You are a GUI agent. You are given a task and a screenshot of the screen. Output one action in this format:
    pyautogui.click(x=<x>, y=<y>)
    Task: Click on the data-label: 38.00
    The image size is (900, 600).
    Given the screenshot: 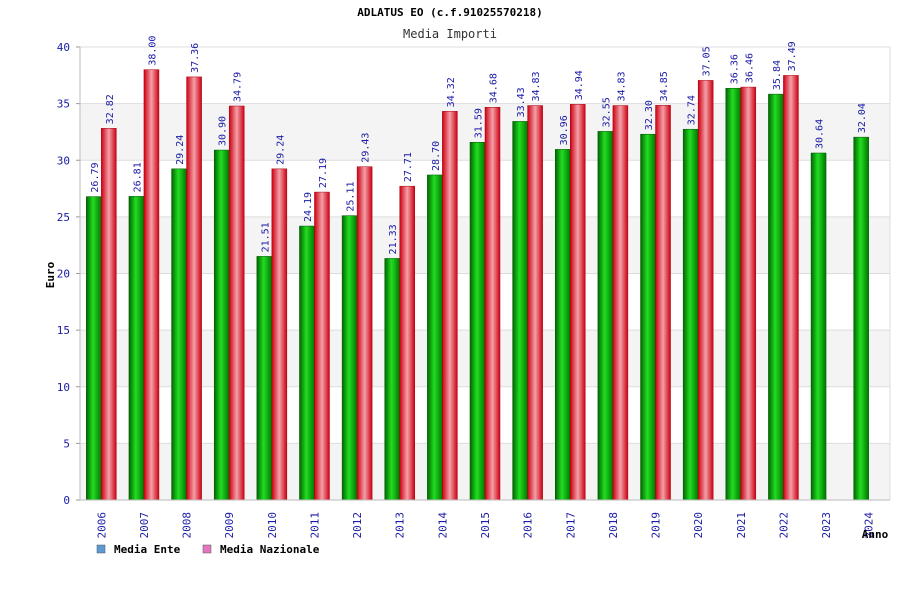 What is the action you would take?
    pyautogui.click(x=152, y=51)
    